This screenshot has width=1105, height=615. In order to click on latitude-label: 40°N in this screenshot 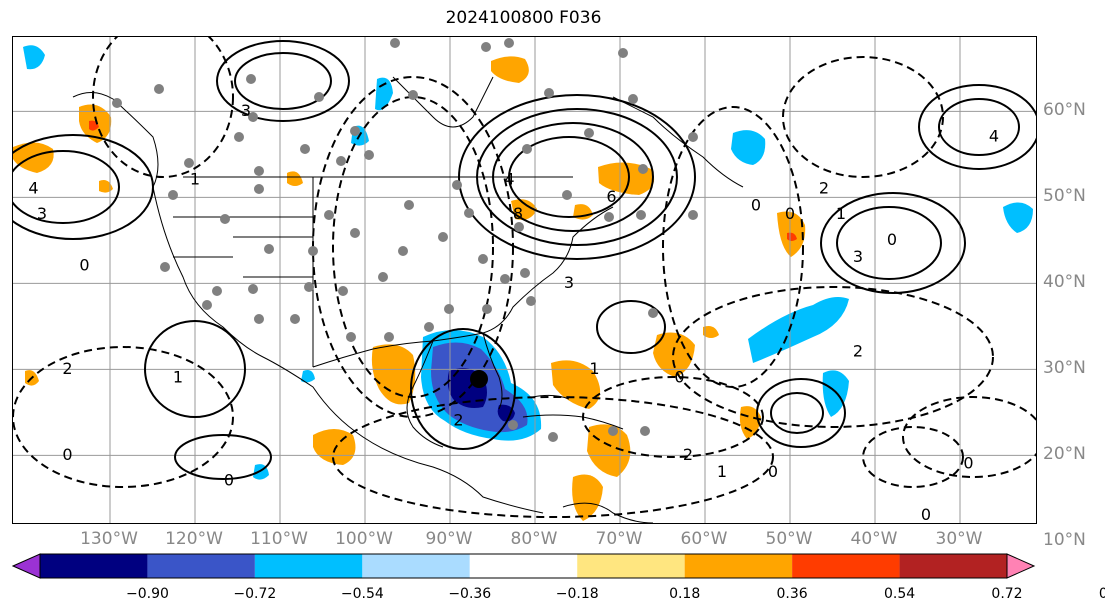, I will do `click(1064, 282)`.